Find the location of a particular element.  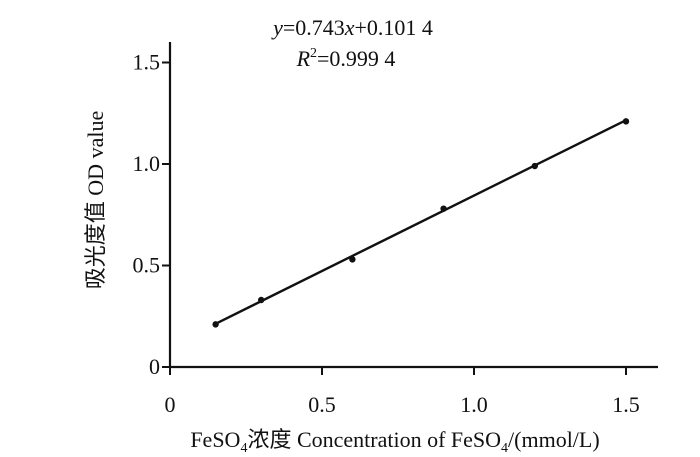

y-tick-label: 0.5 is located at coordinates (147, 265).